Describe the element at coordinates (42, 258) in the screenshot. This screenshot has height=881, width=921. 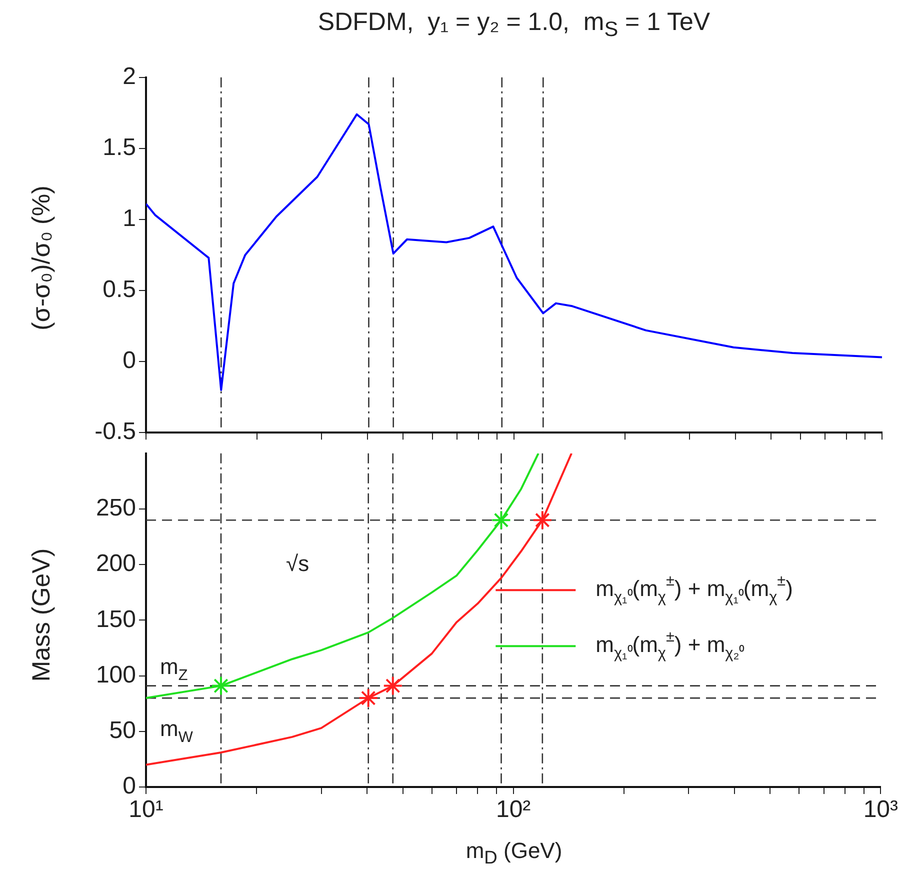
I see `y-axis-title: (σ-σ₀)/σ₀ (%)` at that location.